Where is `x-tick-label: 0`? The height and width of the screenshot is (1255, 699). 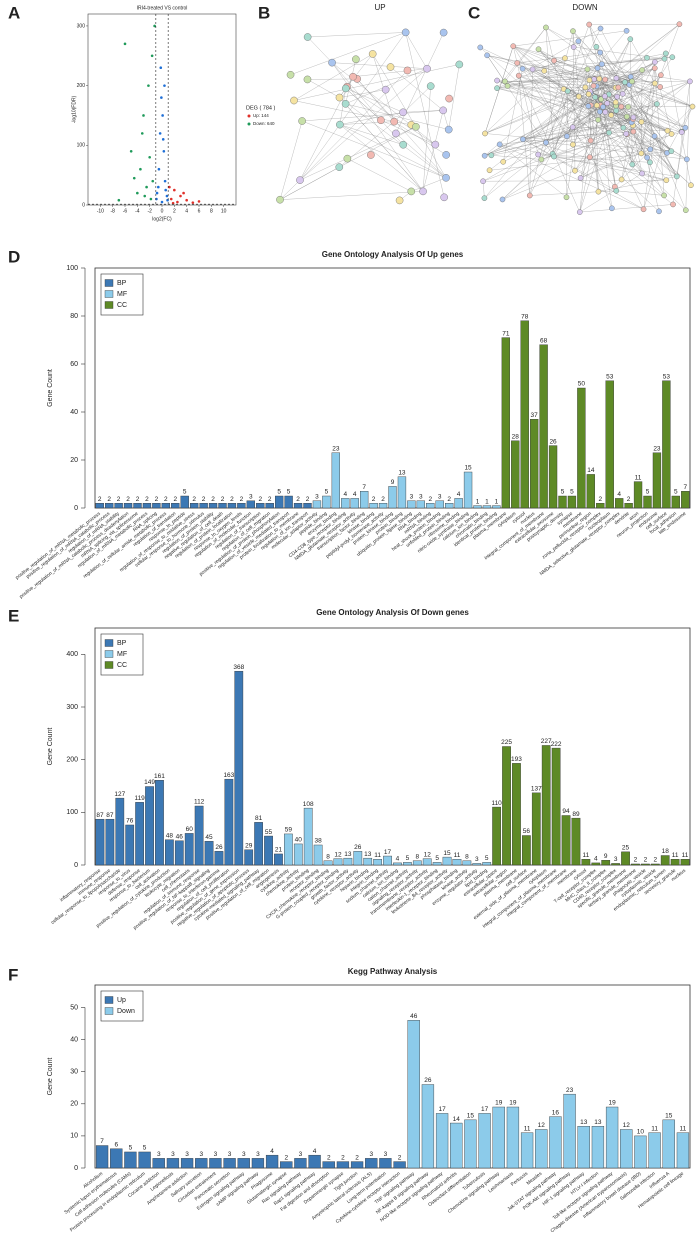 x-tick-label: 0 is located at coordinates (162, 211).